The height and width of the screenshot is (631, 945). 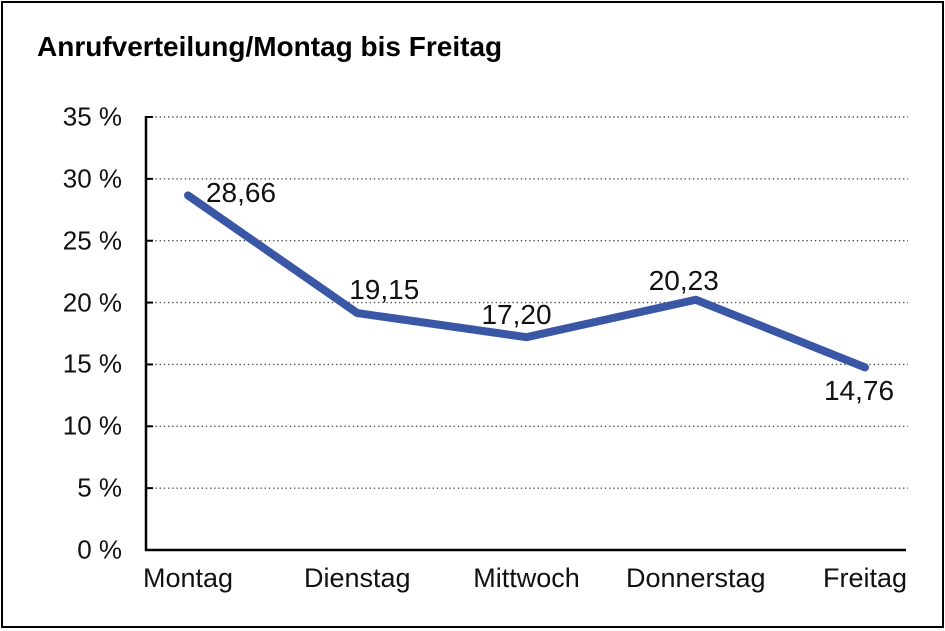 I want to click on y-tick-label: 0 %, so click(x=99, y=549).